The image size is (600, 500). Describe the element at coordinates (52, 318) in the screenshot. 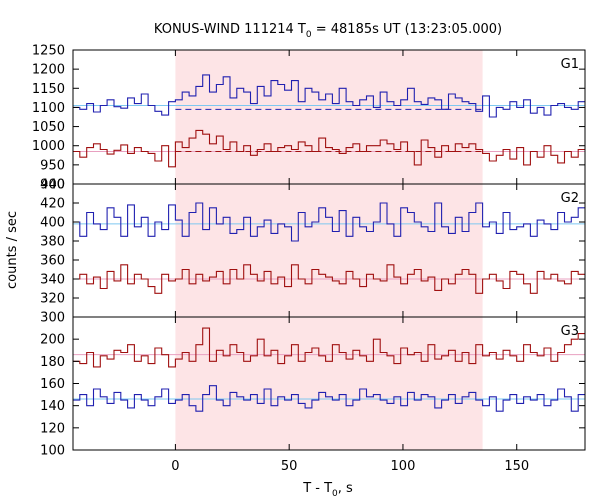

I see `y-tick-label: 300` at that location.